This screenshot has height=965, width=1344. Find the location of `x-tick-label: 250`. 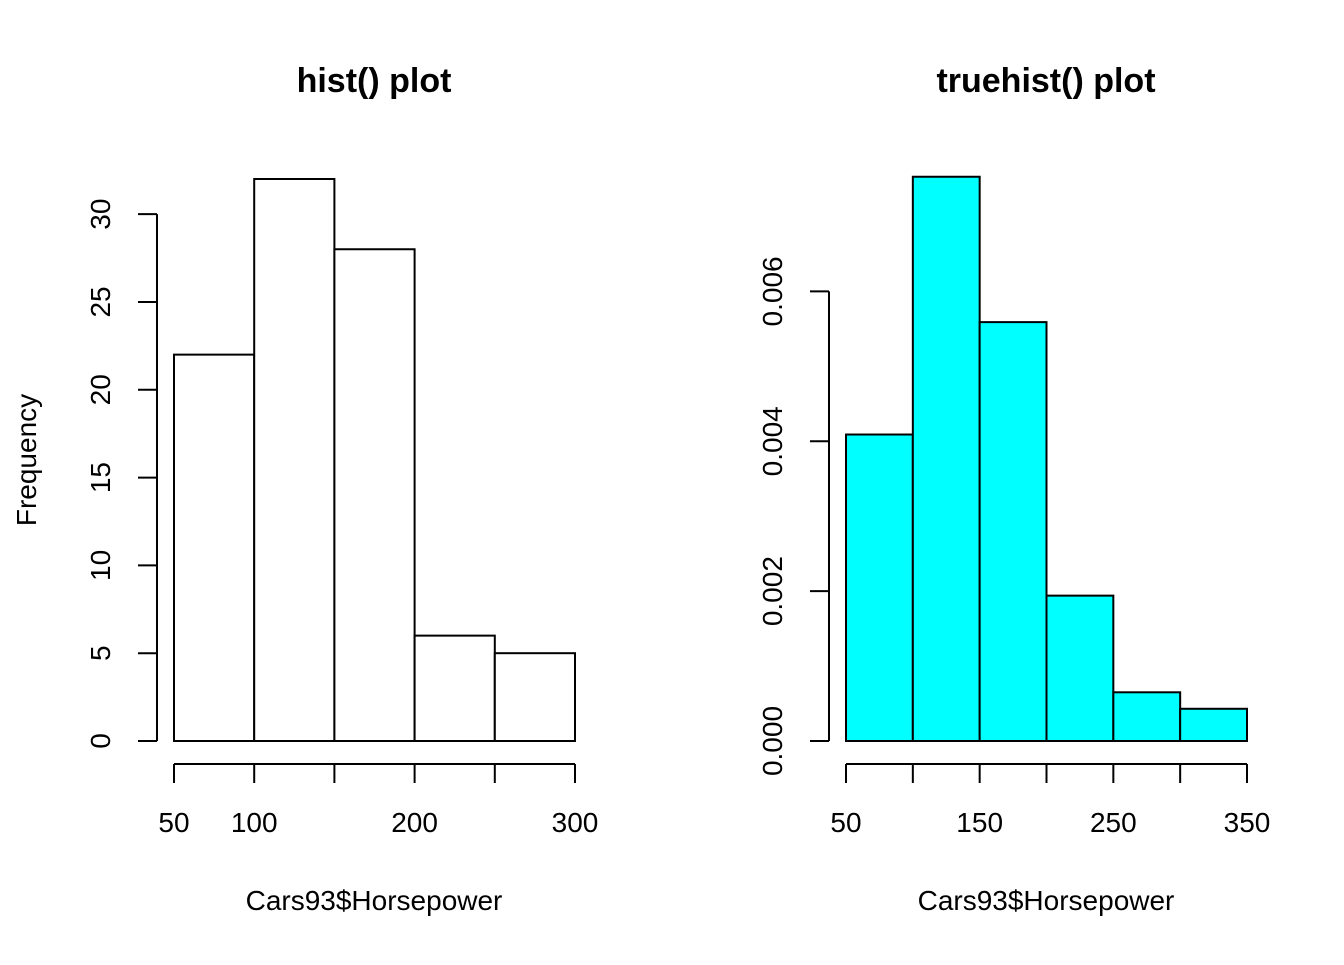

x-tick-label: 250 is located at coordinates (1113, 822).